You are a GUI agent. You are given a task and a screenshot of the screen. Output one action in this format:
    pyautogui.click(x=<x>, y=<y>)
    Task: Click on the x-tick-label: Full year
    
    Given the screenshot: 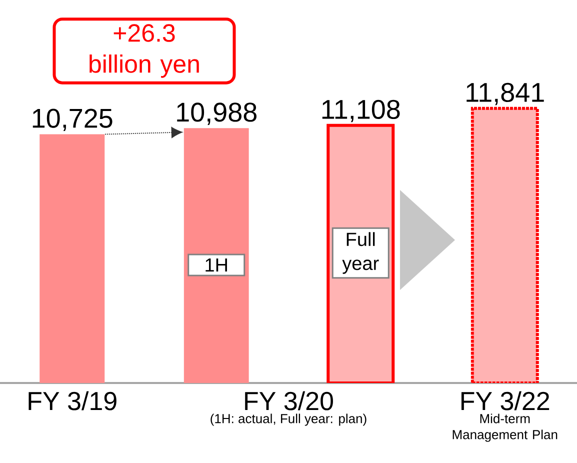 What is the action you would take?
    pyautogui.click(x=360, y=253)
    